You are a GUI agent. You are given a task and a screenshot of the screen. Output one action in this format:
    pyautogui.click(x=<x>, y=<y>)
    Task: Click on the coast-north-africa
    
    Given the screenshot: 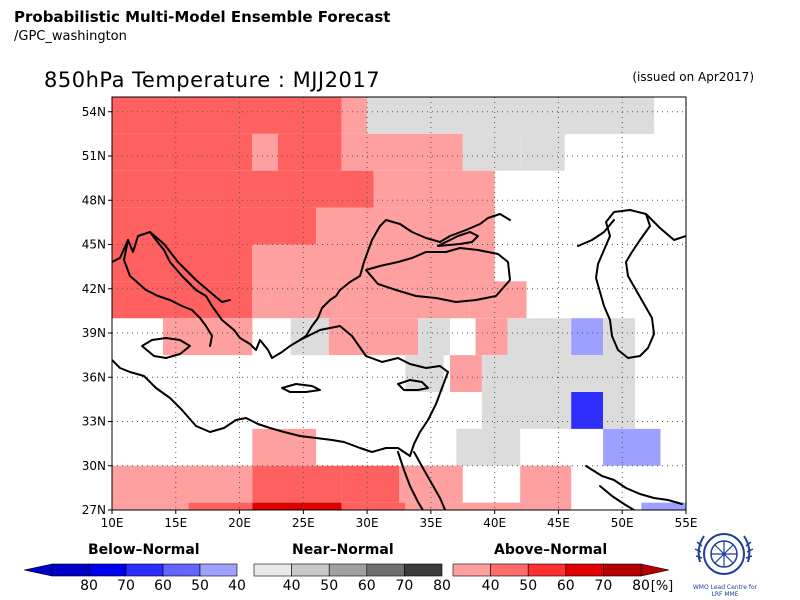 What is the action you would take?
    pyautogui.click(x=261, y=408)
    